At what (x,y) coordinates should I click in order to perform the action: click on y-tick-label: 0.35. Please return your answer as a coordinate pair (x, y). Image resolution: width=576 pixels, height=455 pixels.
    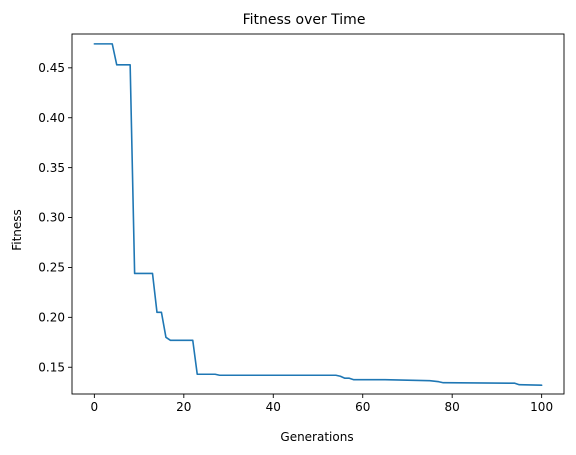
    Looking at the image, I should click on (51, 168).